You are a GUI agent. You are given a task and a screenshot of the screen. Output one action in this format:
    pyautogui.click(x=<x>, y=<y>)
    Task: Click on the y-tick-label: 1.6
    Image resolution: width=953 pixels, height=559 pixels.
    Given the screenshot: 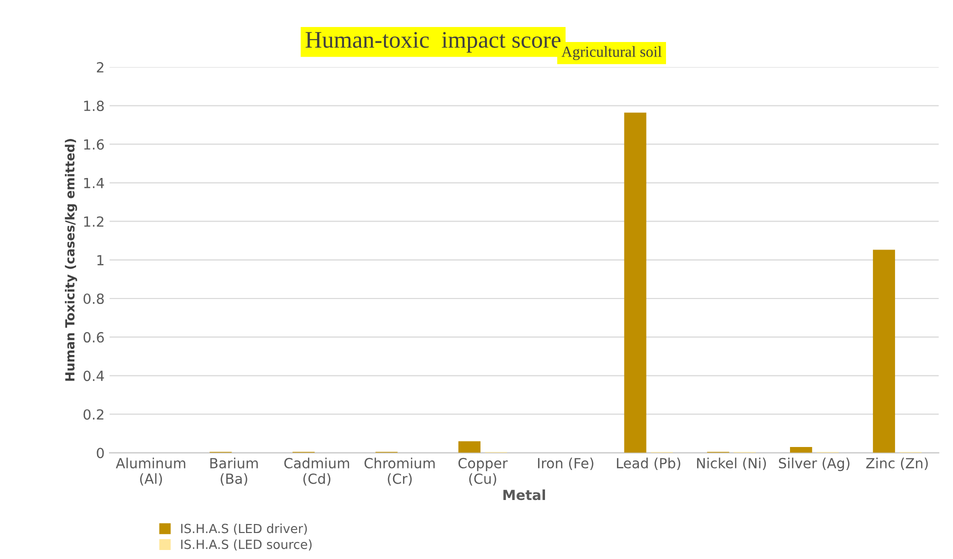 What is the action you would take?
    pyautogui.click(x=94, y=144)
    